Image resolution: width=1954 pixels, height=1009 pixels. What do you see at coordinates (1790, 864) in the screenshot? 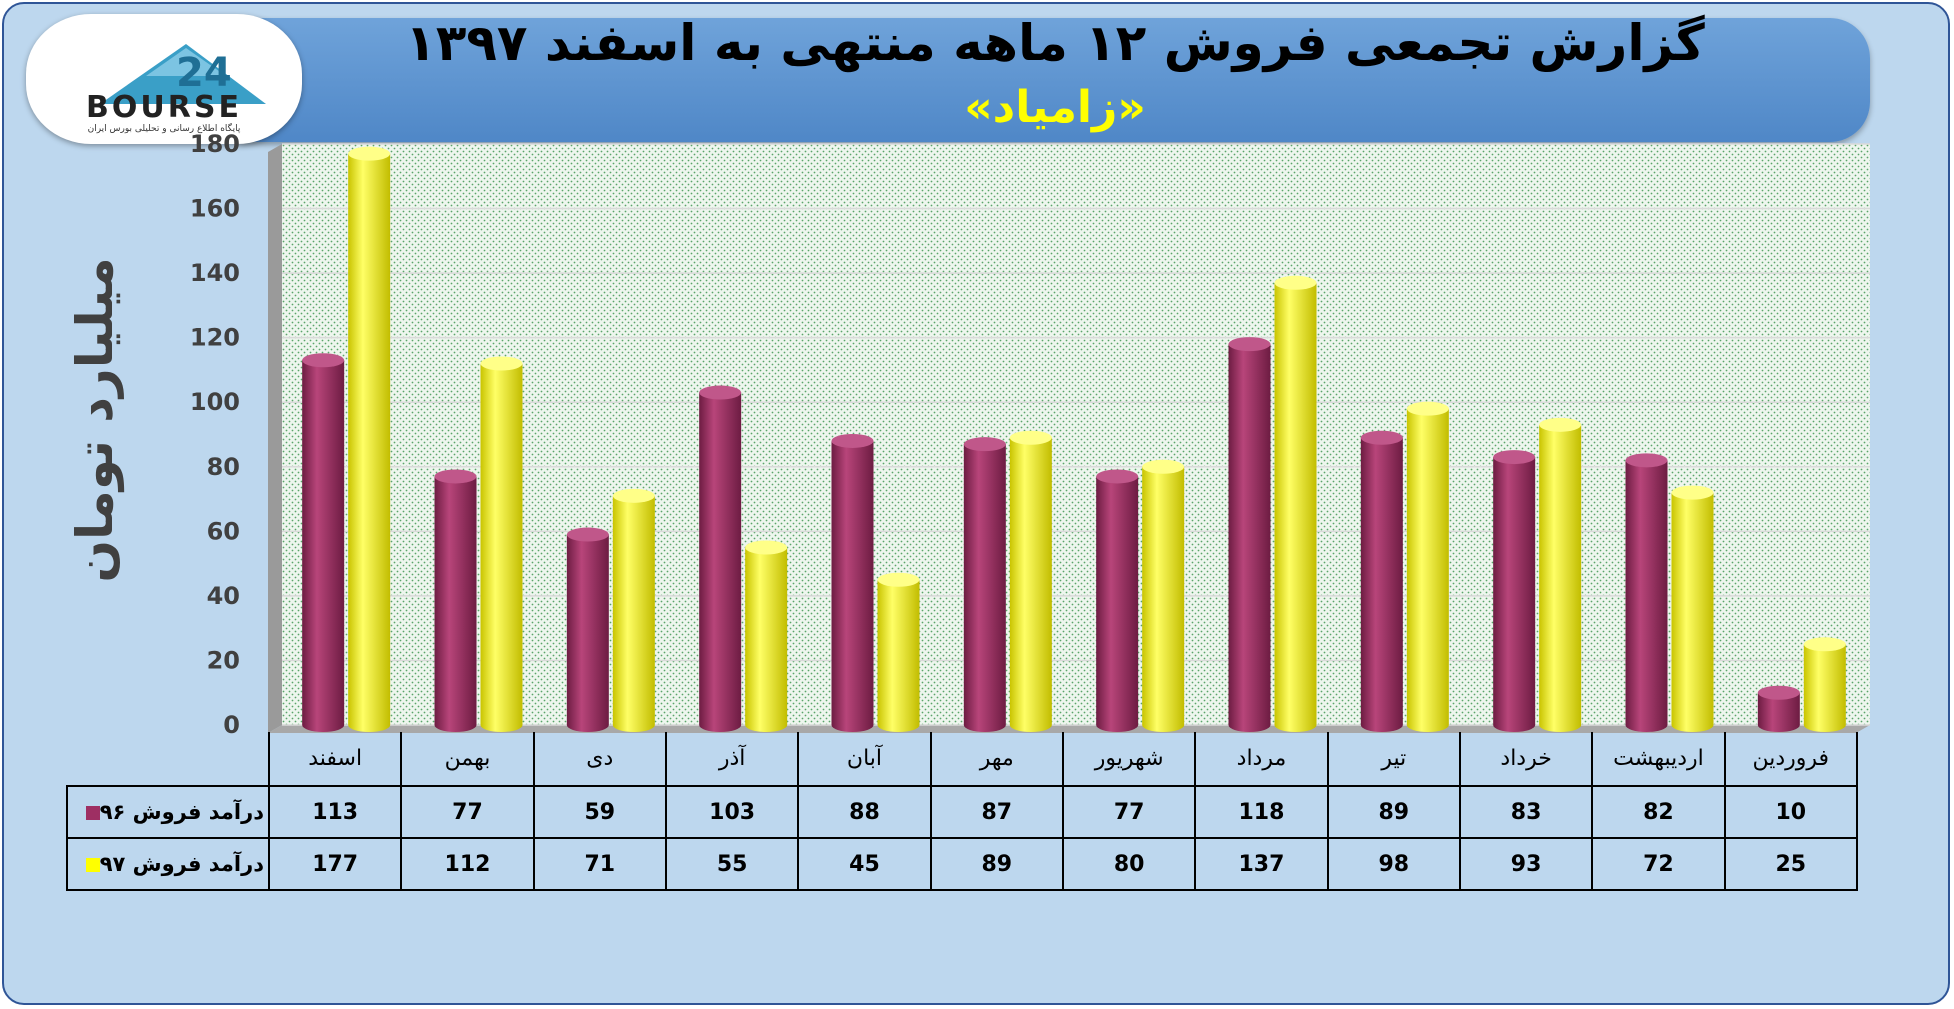
I see `data-label: 25` at bounding box center [1790, 864].